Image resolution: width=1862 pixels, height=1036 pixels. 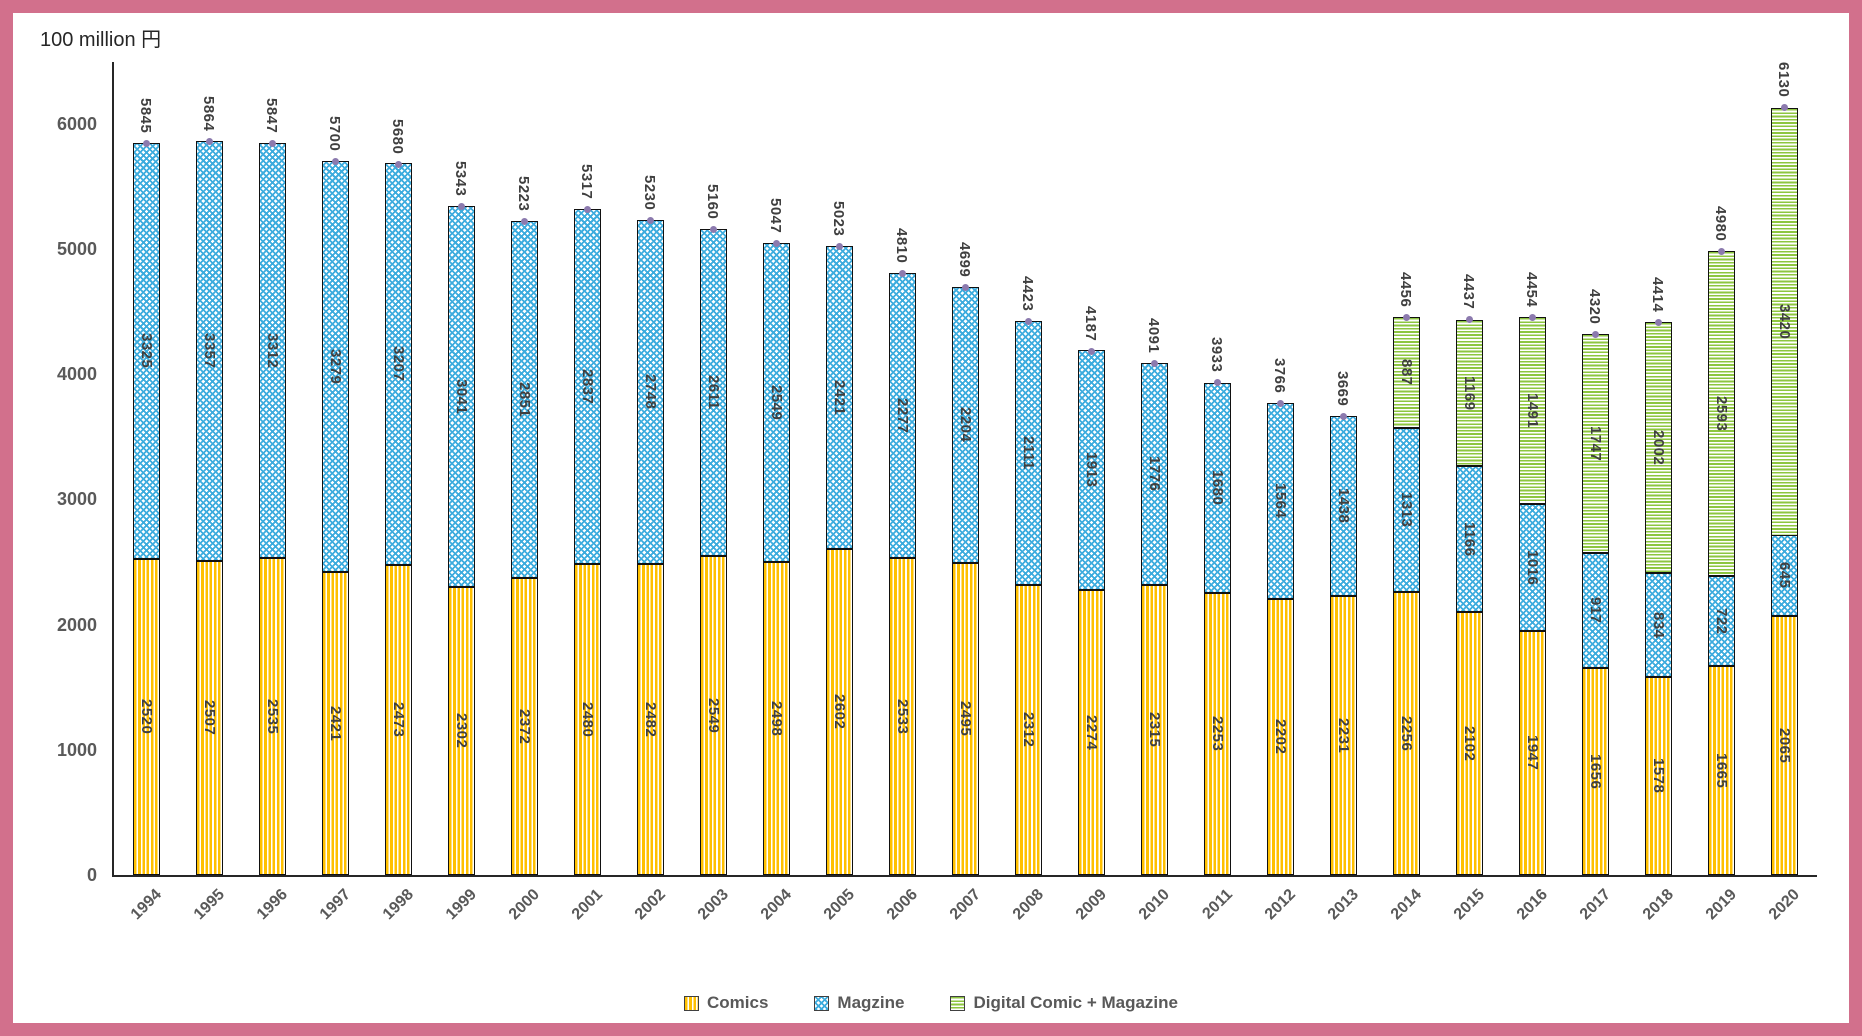 I want to click on segment-comics-2009: 2274, so click(x=1091, y=732).